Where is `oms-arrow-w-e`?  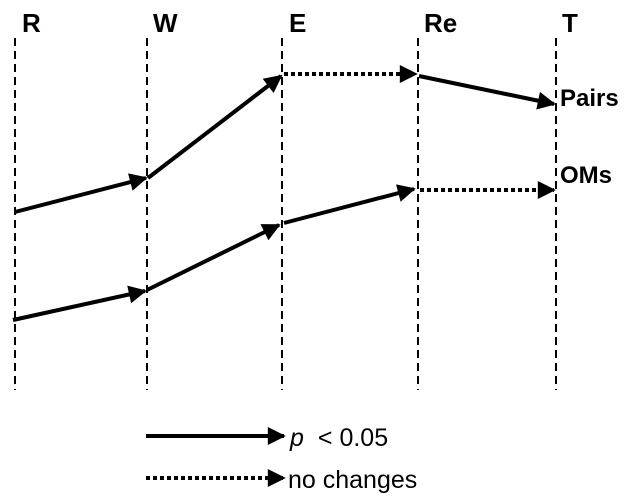 oms-arrow-w-e is located at coordinates (213, 257).